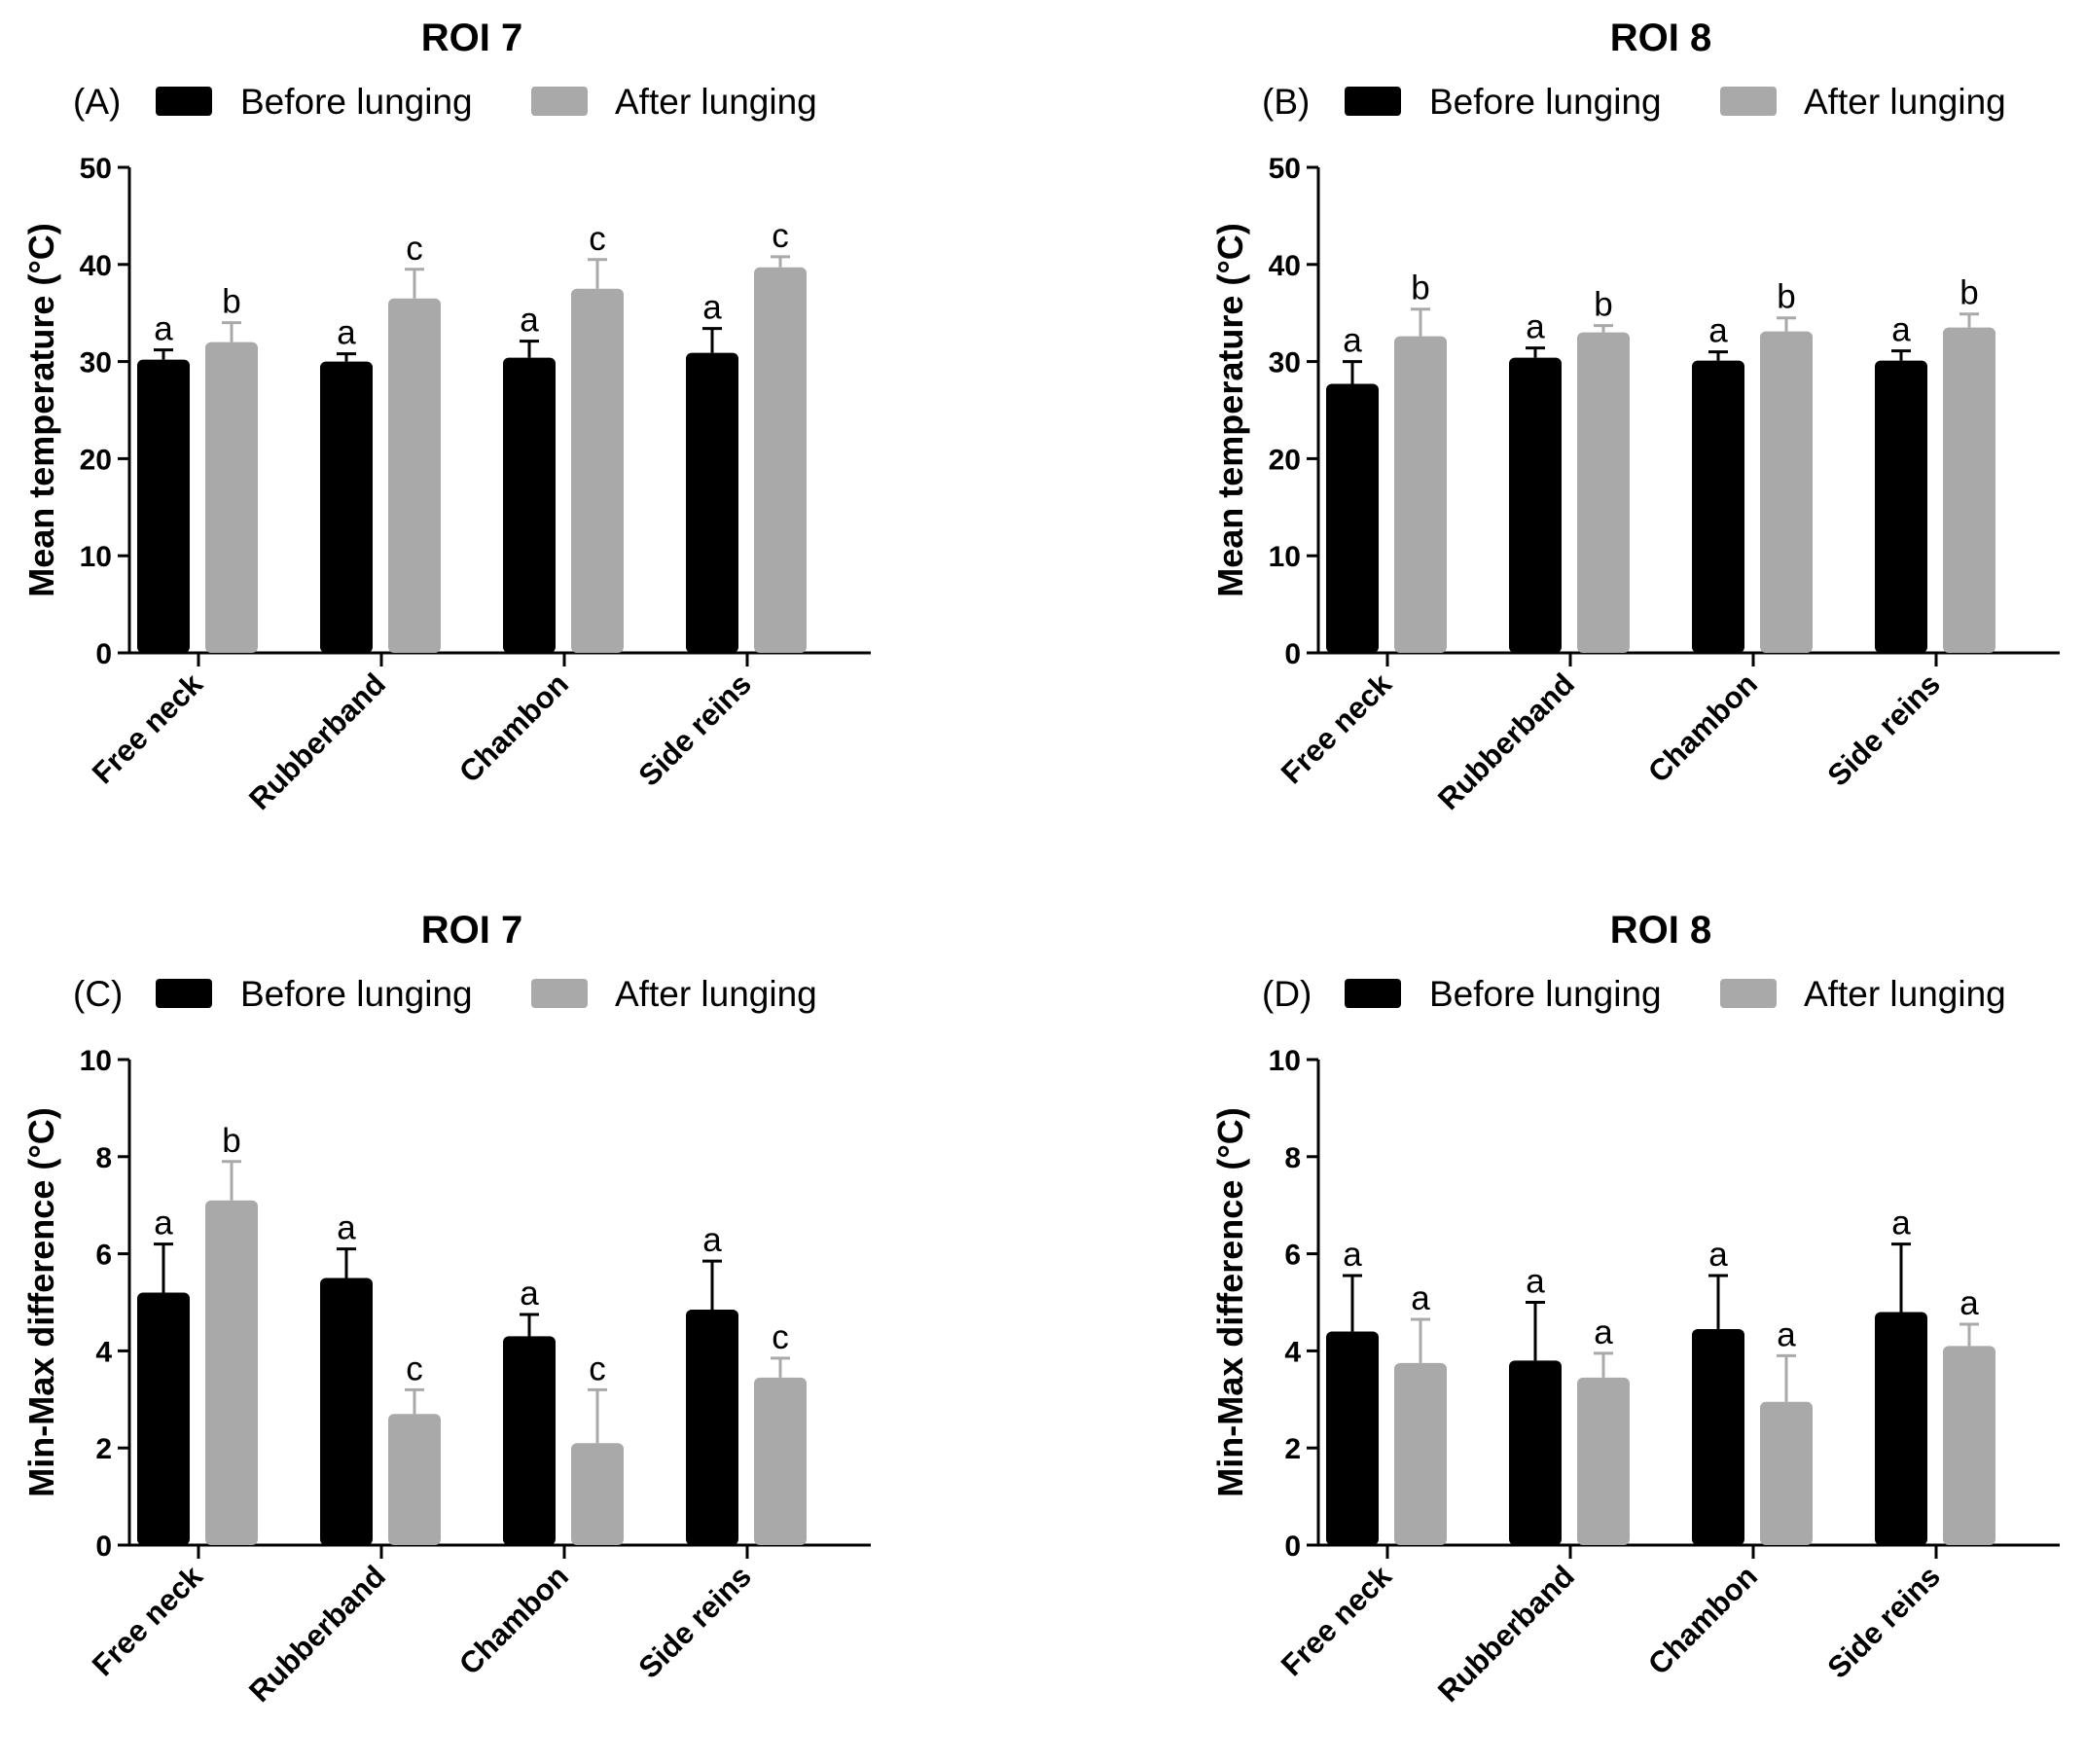  Describe the element at coordinates (103, 1449) in the screenshot. I see `y-tick-label: 2` at that location.